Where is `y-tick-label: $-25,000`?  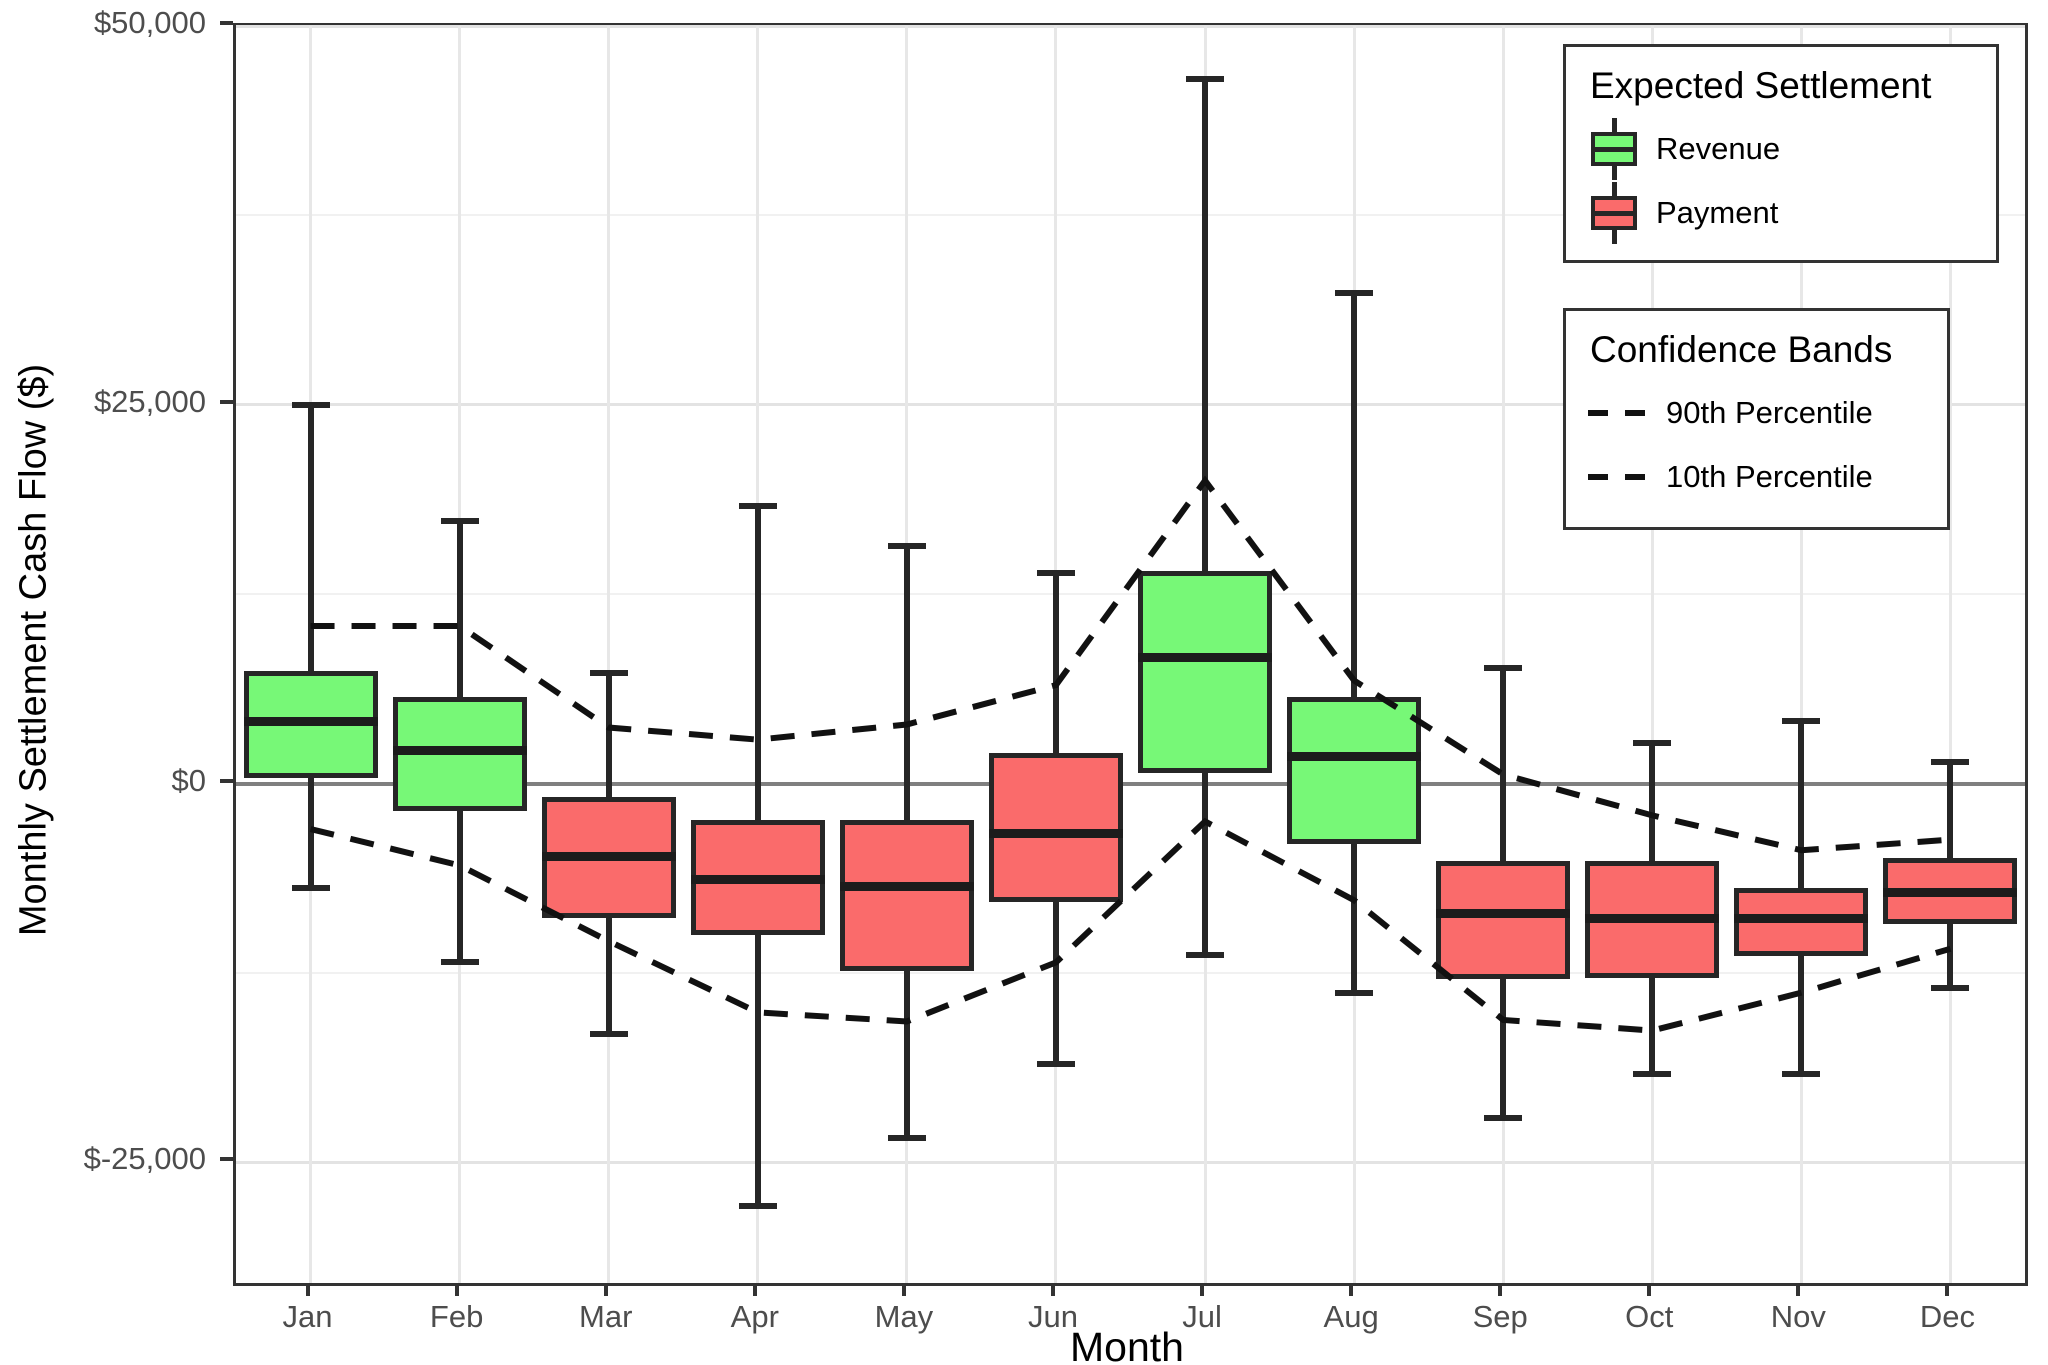
y-tick-label: $-25,000 is located at coordinates (144, 1159).